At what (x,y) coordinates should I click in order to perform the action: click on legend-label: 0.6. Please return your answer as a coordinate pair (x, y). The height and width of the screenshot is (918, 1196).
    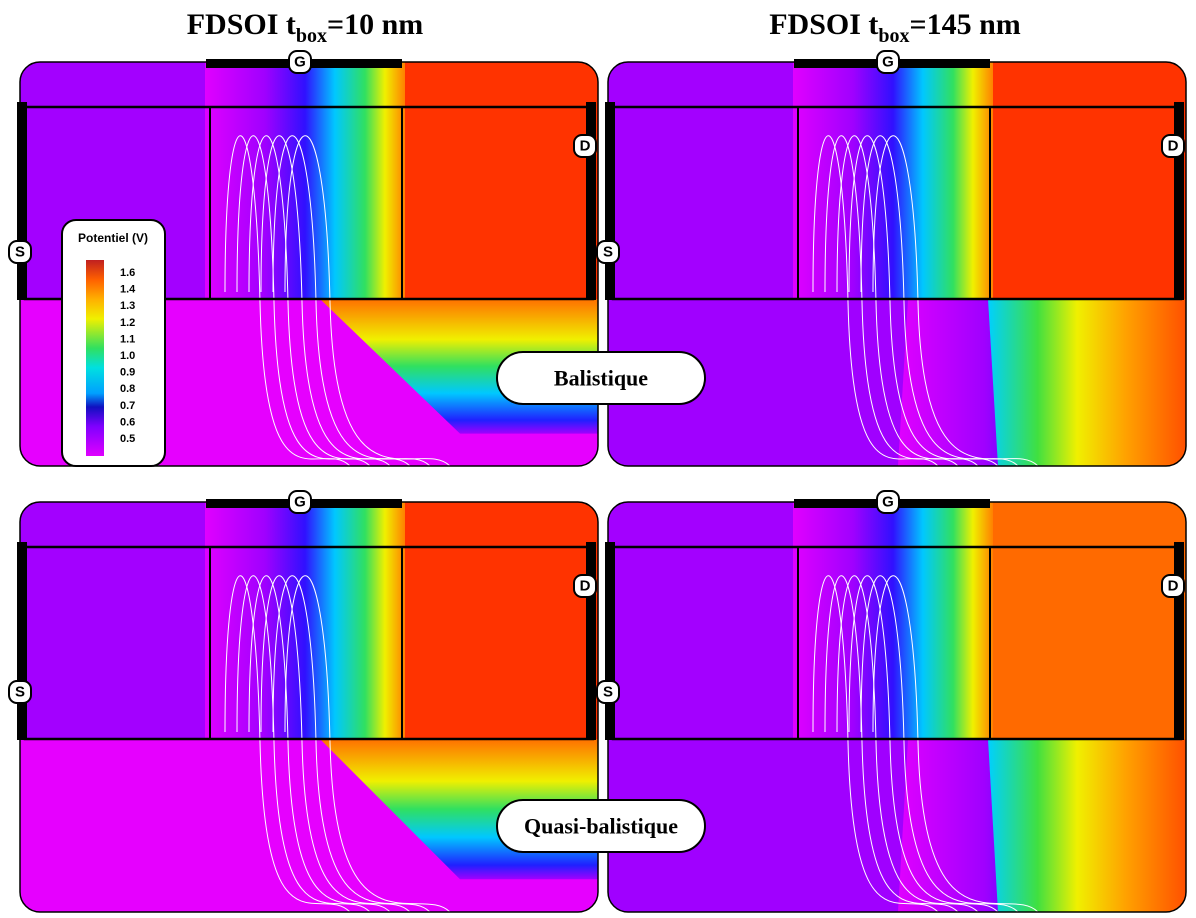
    Looking at the image, I should click on (127, 422).